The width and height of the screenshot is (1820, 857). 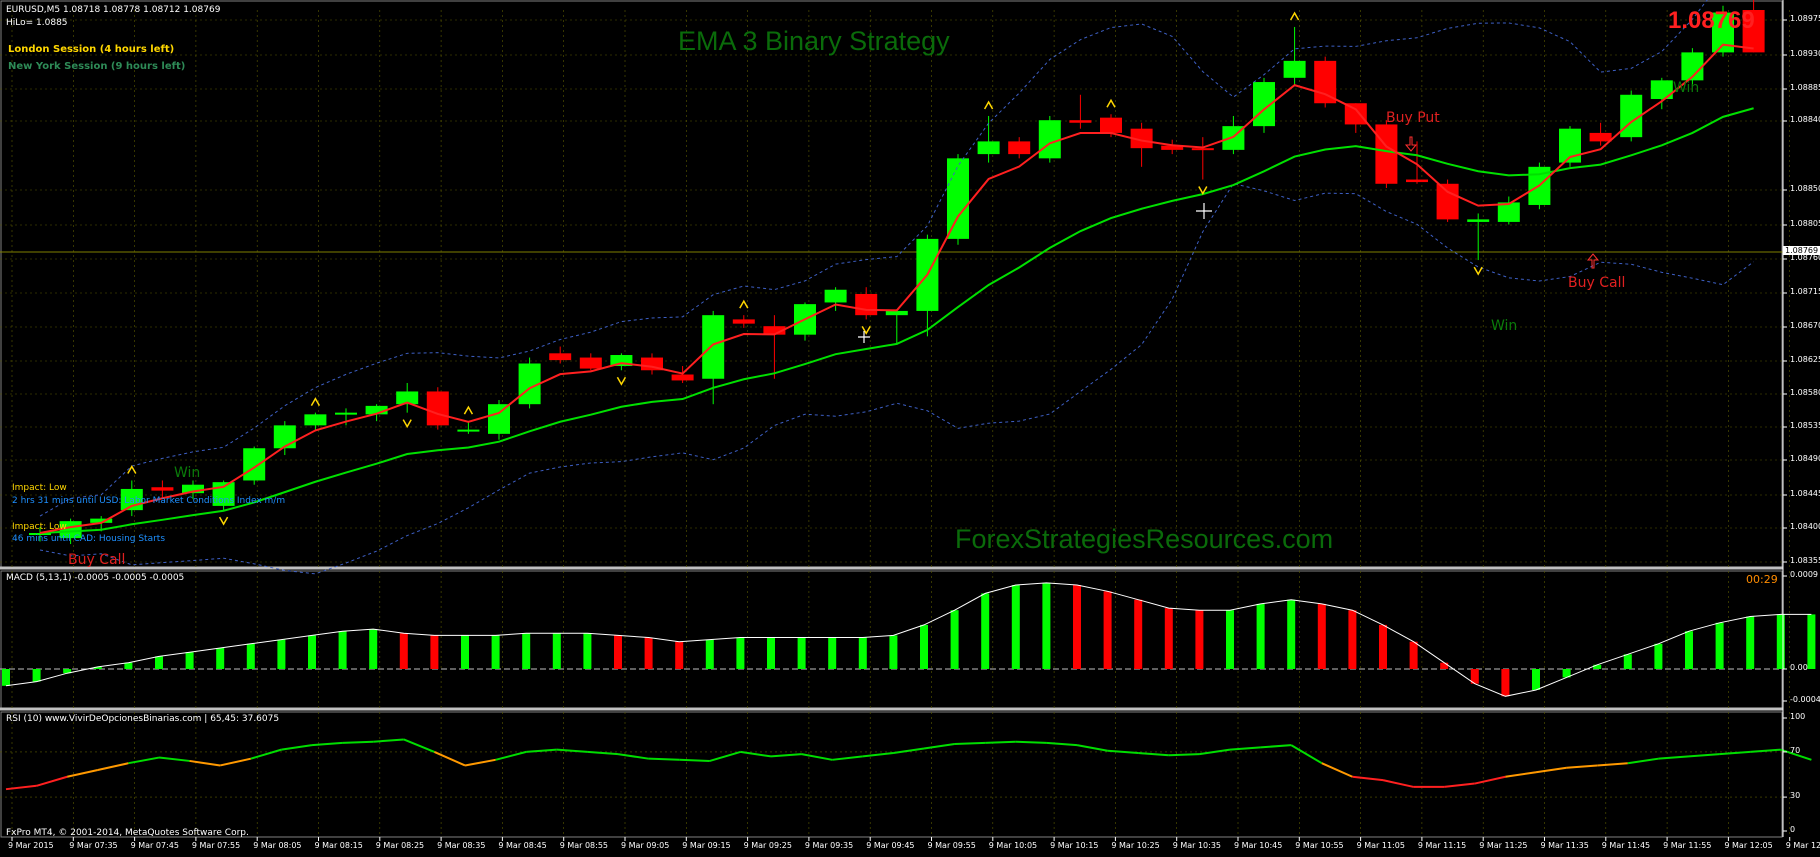 I want to click on time-tick-label: 9 Mar 2015, so click(x=31, y=845).